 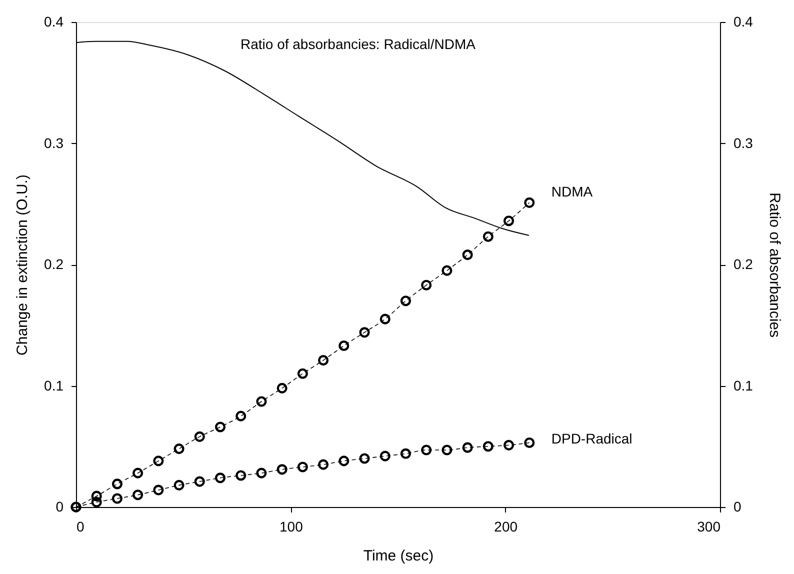 What do you see at coordinates (506, 526) in the screenshot?
I see `x-tick-label: 200` at bounding box center [506, 526].